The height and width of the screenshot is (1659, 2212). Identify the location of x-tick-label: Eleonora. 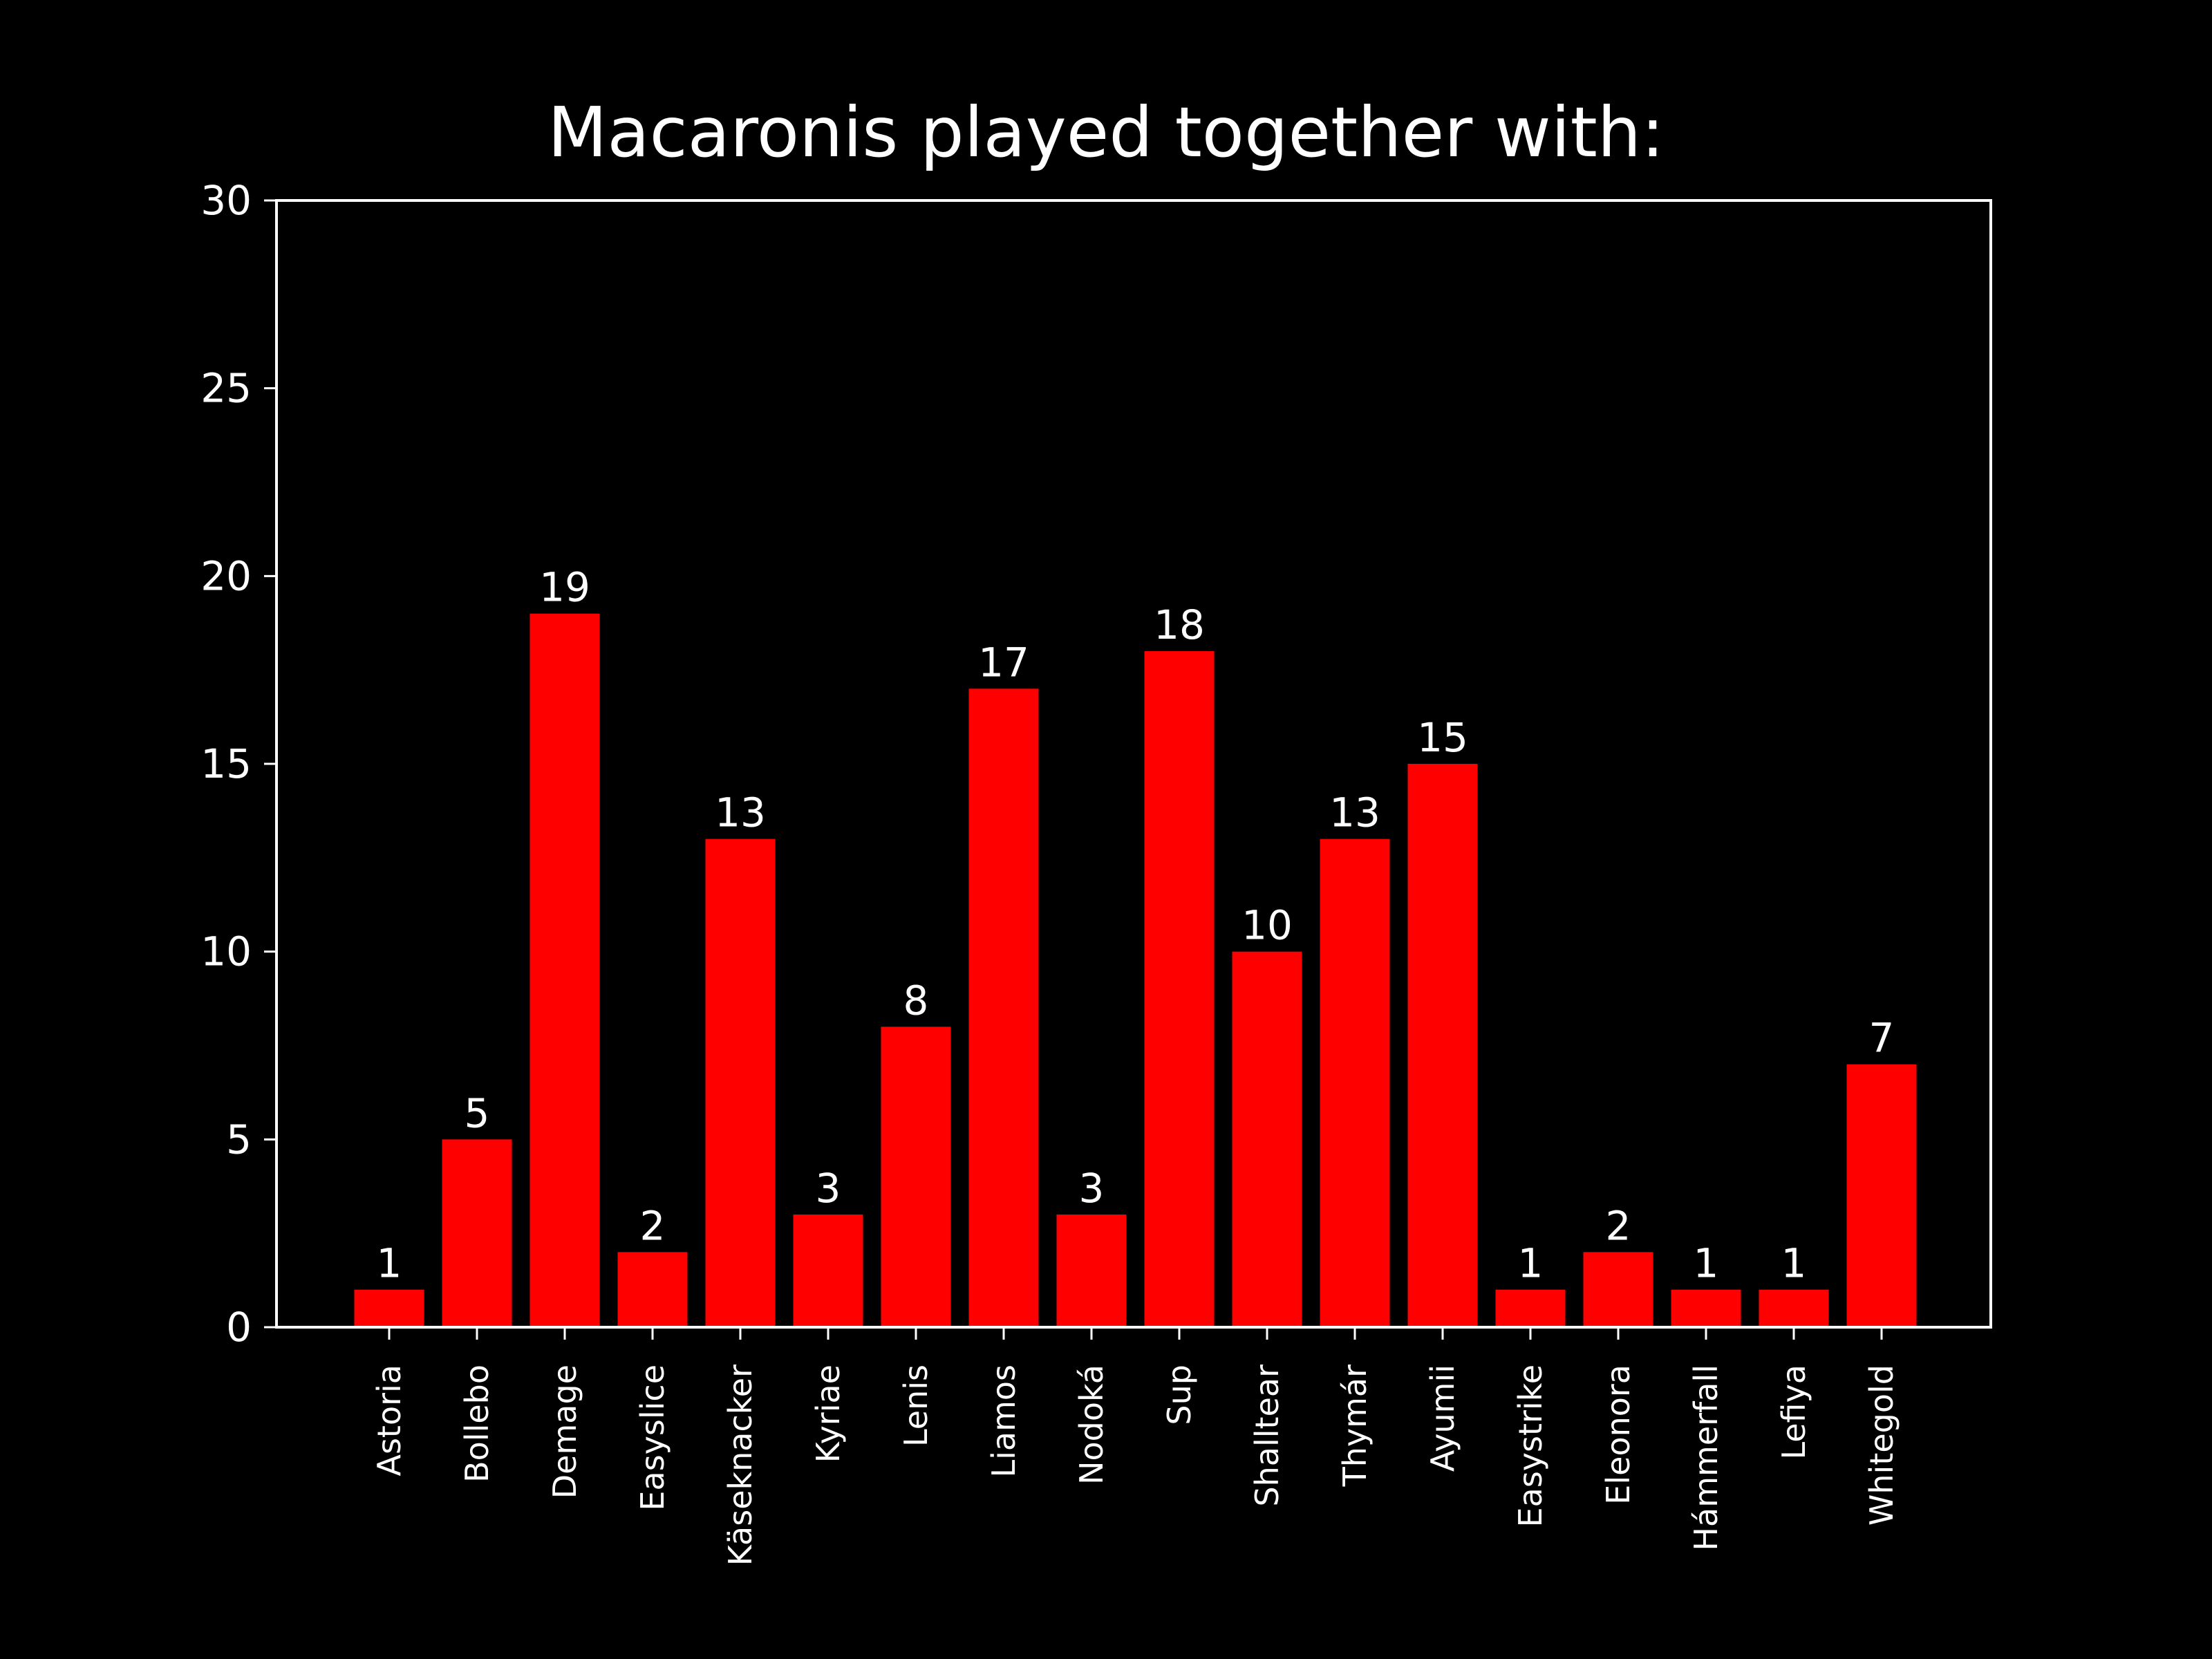
(1619, 1435).